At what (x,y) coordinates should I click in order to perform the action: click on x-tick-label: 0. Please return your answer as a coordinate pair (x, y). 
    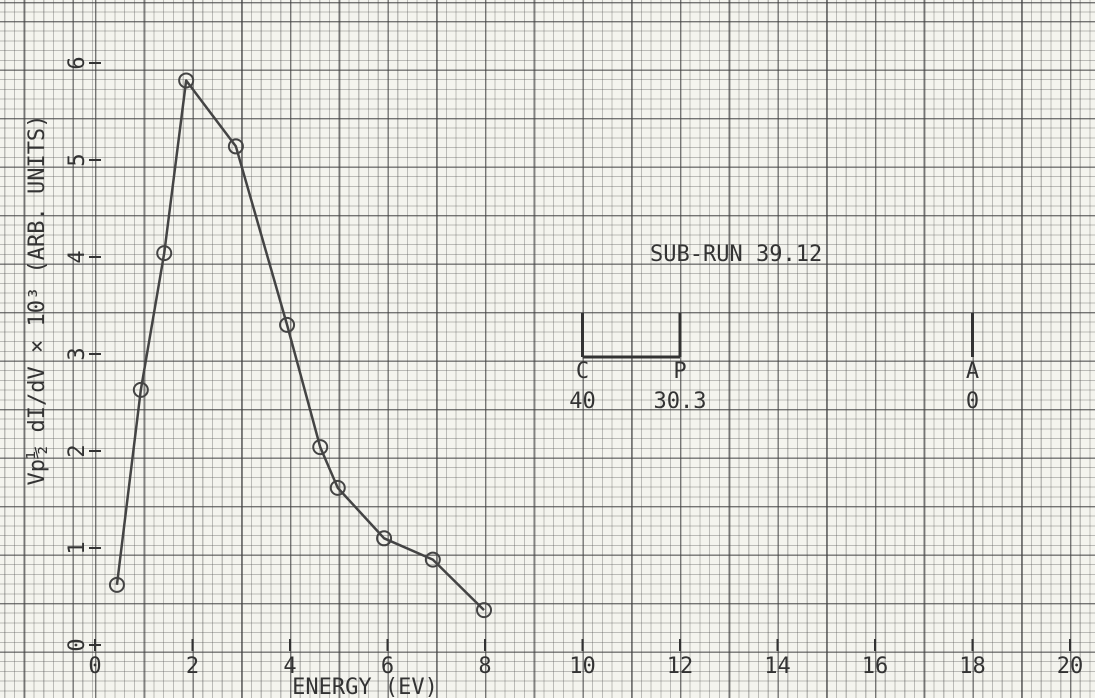
    Looking at the image, I should click on (94, 666).